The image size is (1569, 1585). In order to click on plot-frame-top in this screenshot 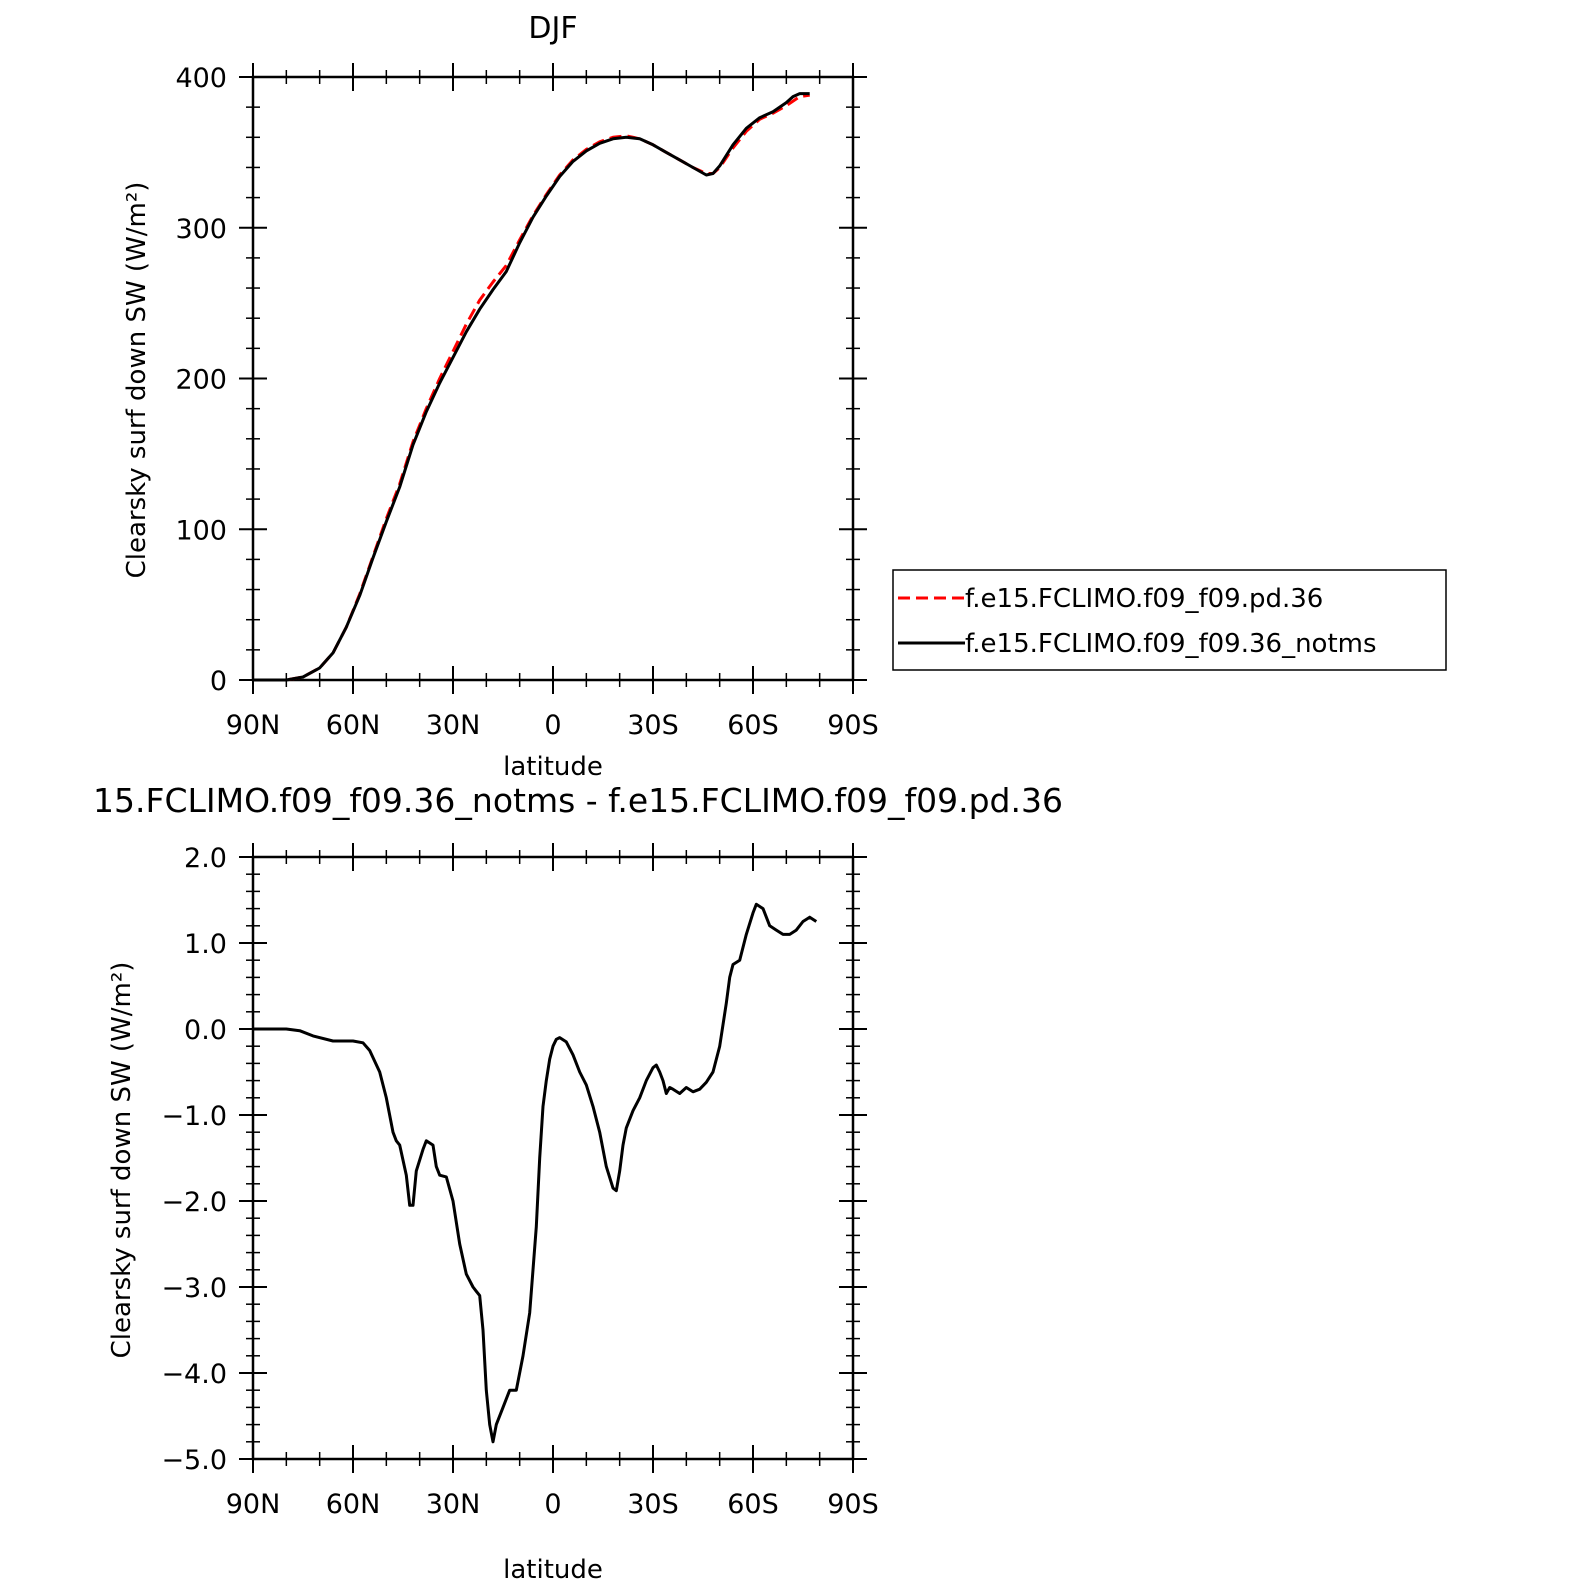, I will do `click(553, 378)`.